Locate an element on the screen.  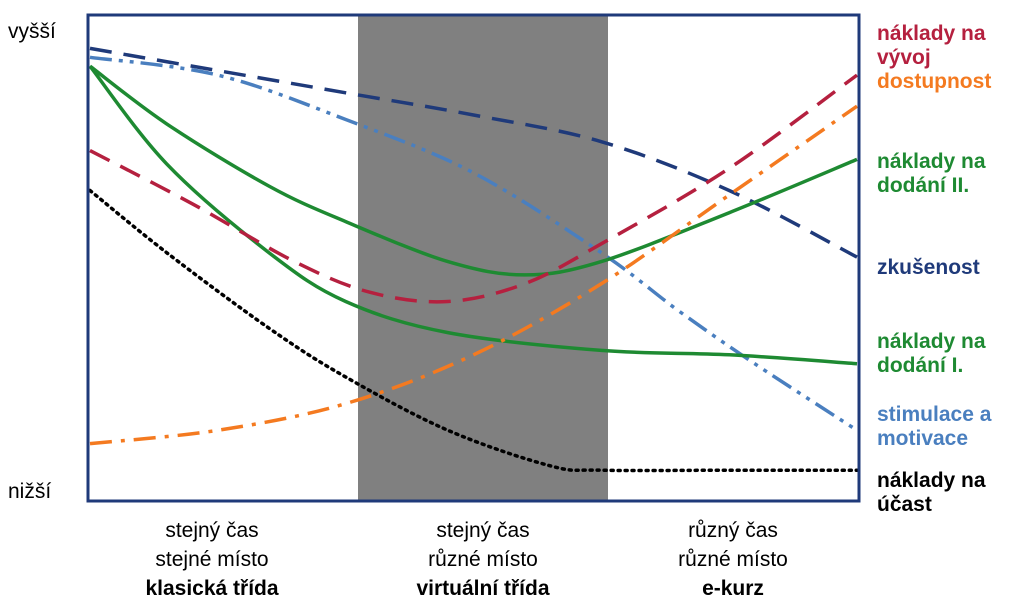
legend-label-line: motivace is located at coordinates (923, 438).